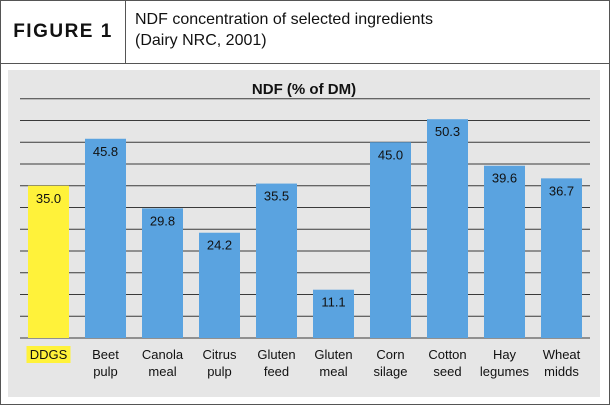 The height and width of the screenshot is (405, 610). I want to click on figure-title-line-2: (Dairy NRC, 2001), so click(201, 40).